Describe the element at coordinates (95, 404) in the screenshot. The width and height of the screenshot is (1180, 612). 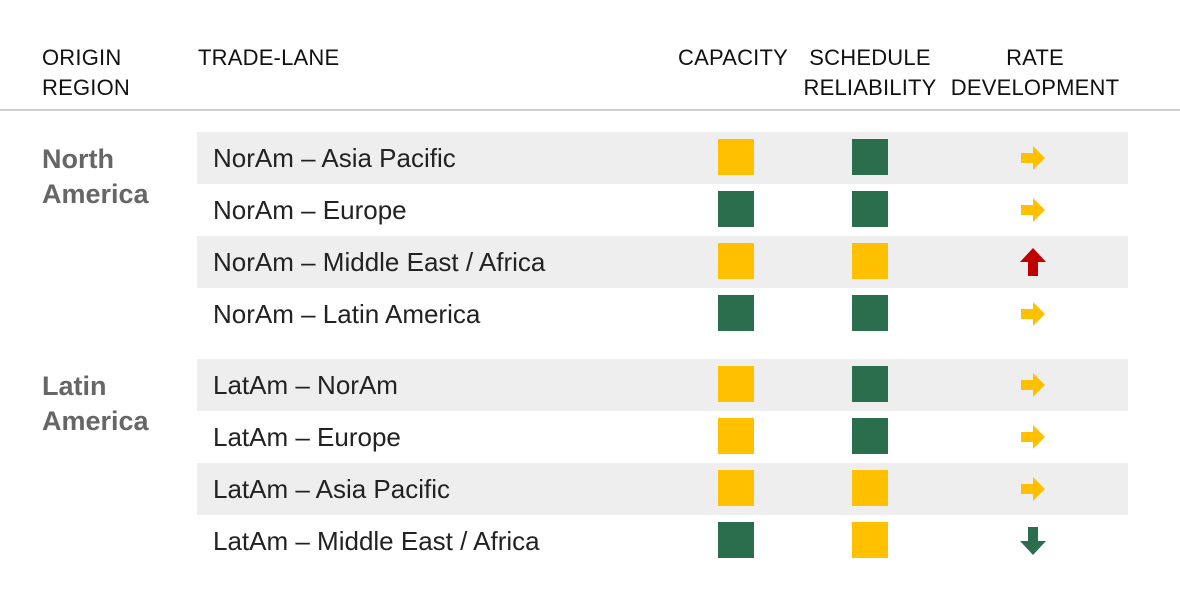
I see `region-label-latin-america: Latin America` at that location.